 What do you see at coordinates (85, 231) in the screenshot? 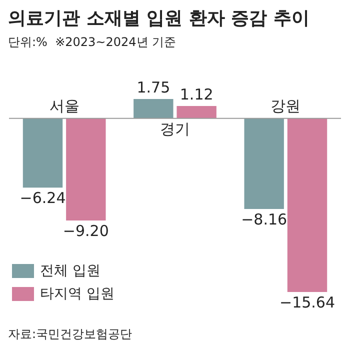
I see `data-label: −9.20` at bounding box center [85, 231].